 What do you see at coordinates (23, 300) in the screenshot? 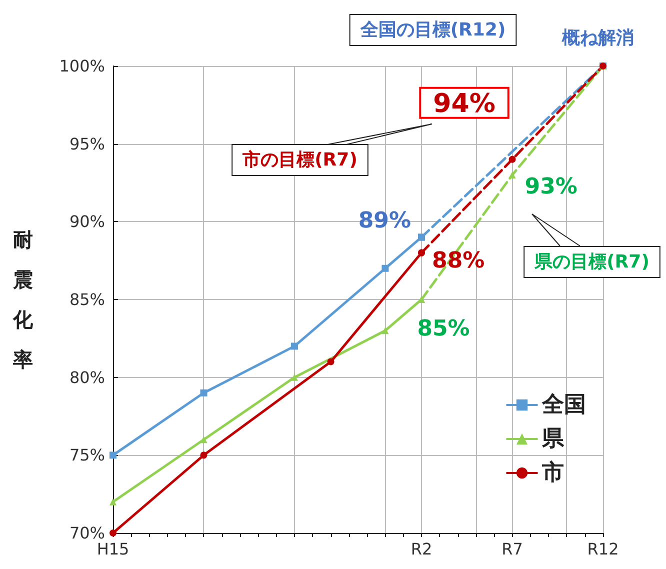
I see `y-axis-title: 耐震化率` at bounding box center [23, 300].